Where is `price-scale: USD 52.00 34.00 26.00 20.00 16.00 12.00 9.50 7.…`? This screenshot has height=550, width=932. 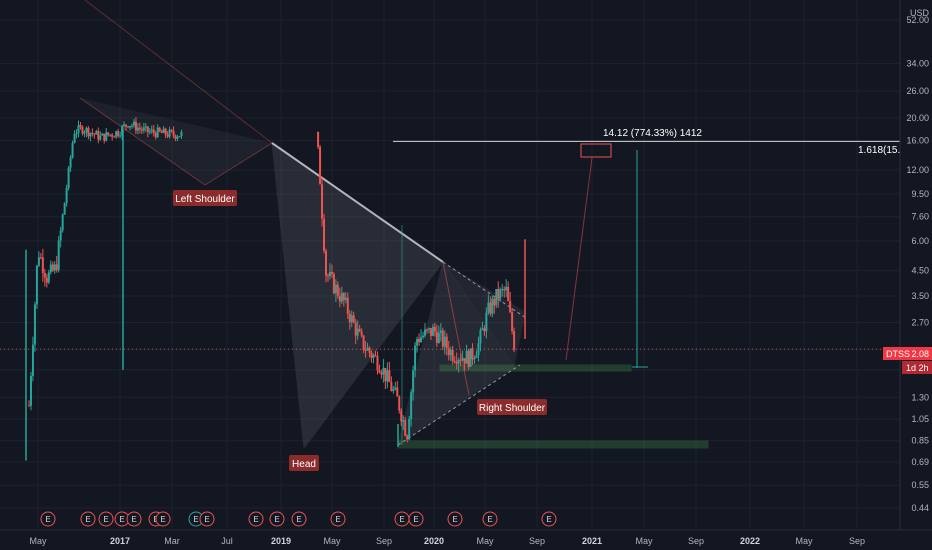
price-scale: USD 52.00 34.00 26.00 20.00 16.00 12.00 9.50 7.… is located at coordinates (915, 265).